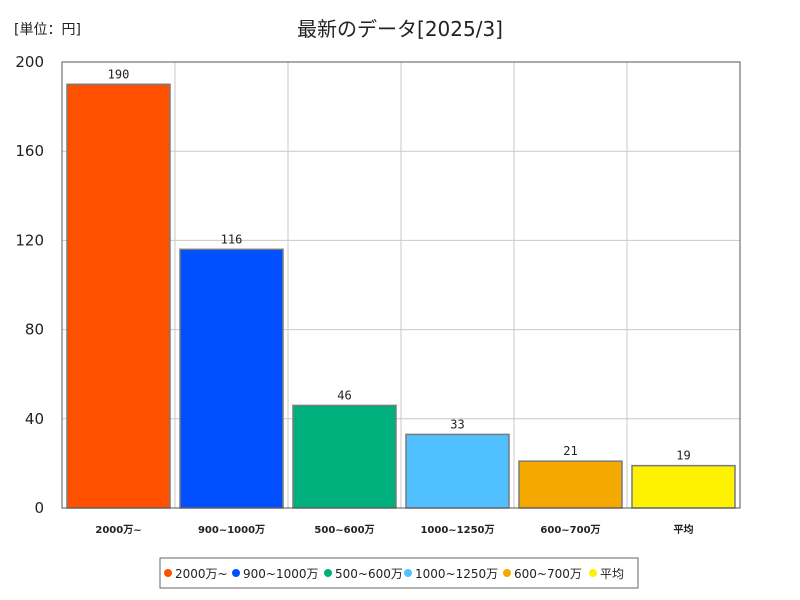 This screenshot has height=600, width=800. What do you see at coordinates (232, 239) in the screenshot?
I see `data-label: 116` at bounding box center [232, 239].